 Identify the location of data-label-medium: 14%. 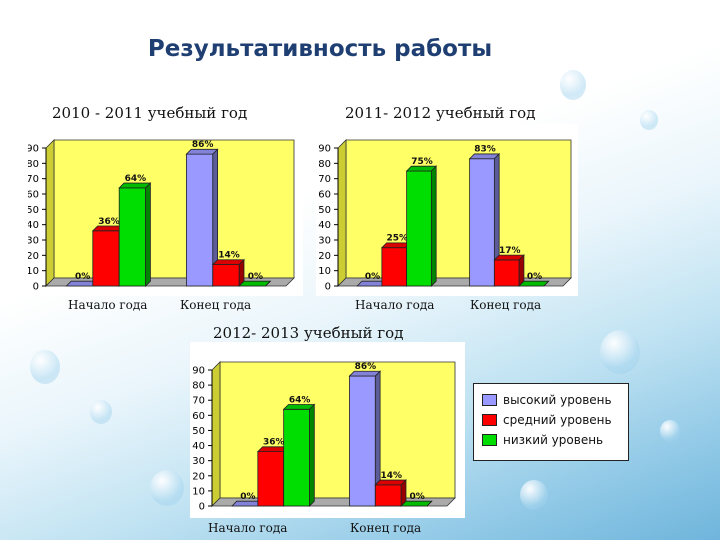
(391, 476).